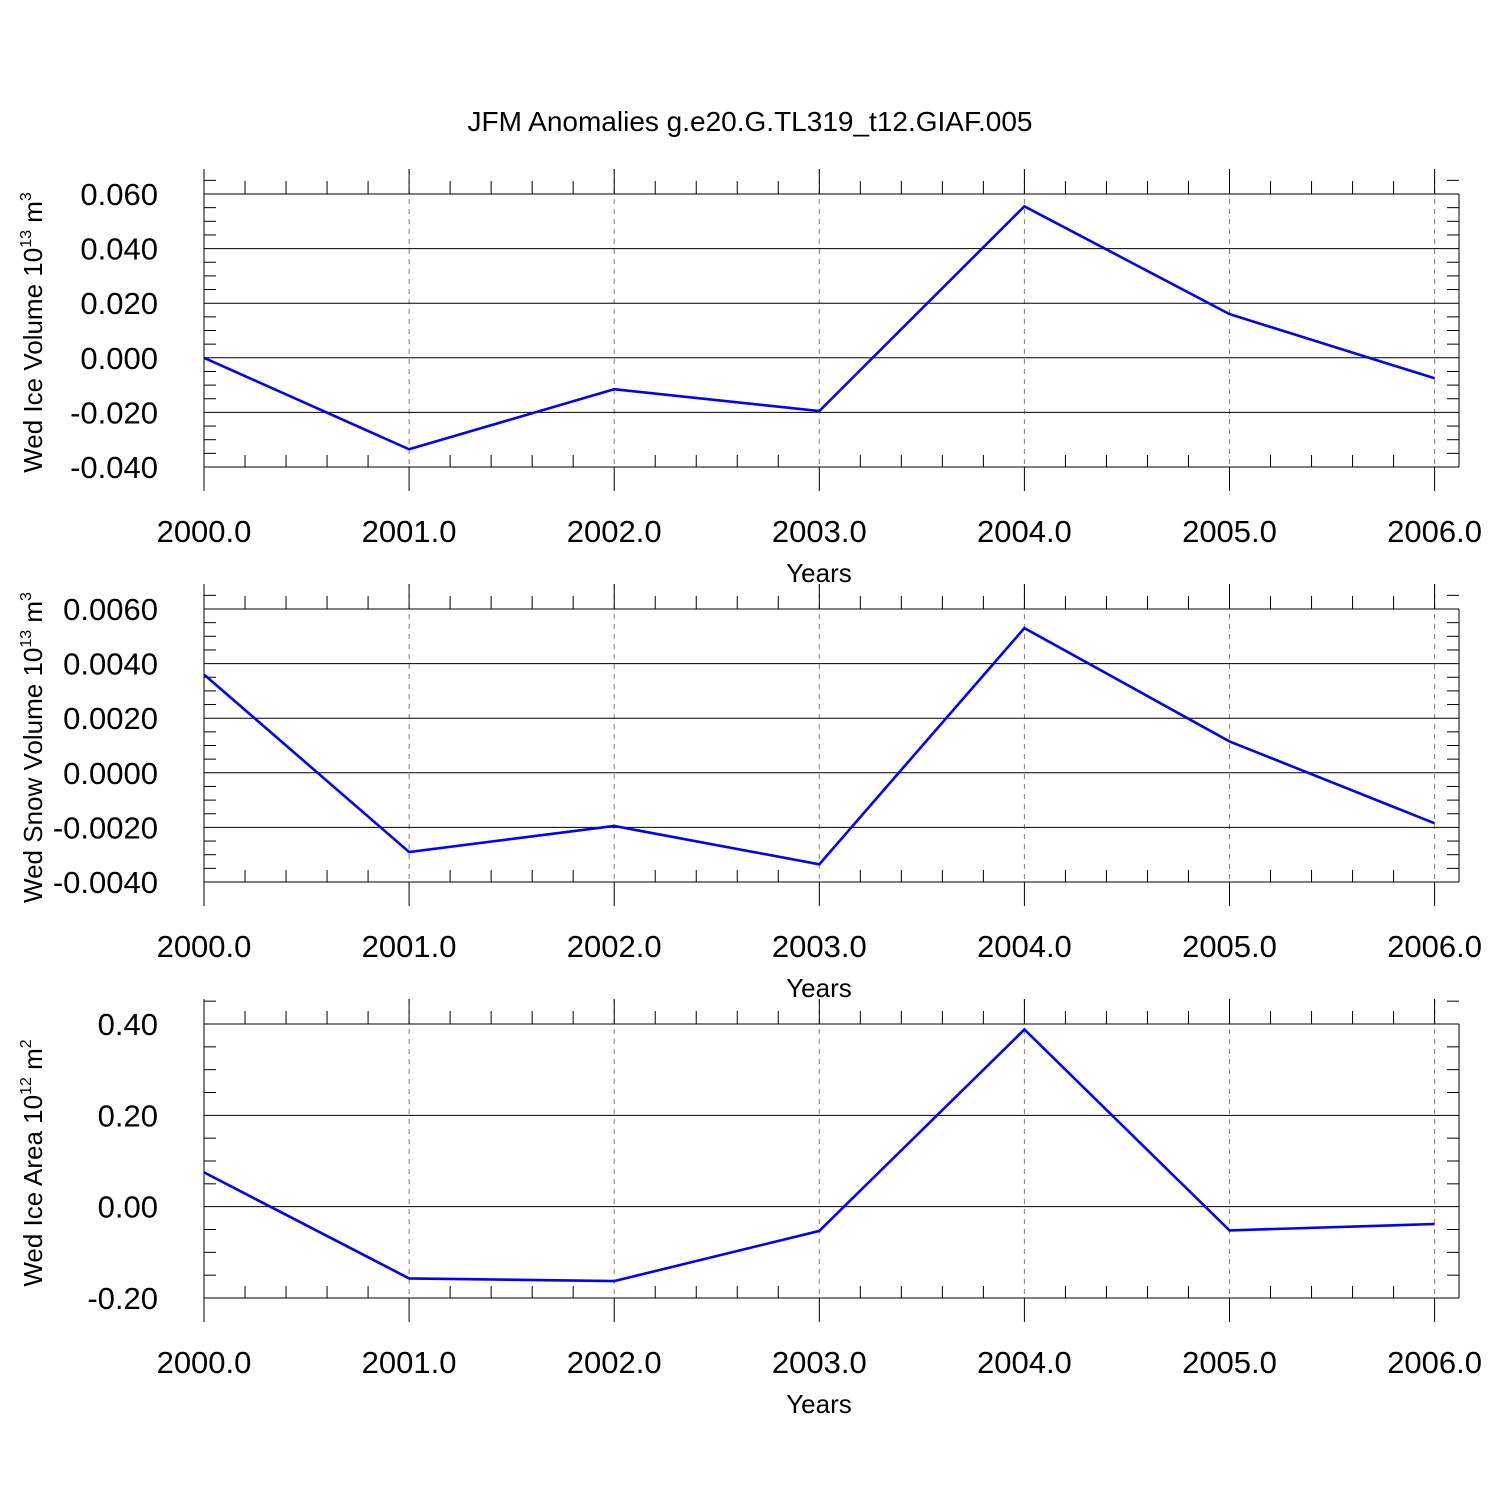 This screenshot has width=1500, height=1500. I want to click on y-axis-title: Wed Ice Volume 1013 m3, so click(33, 332).